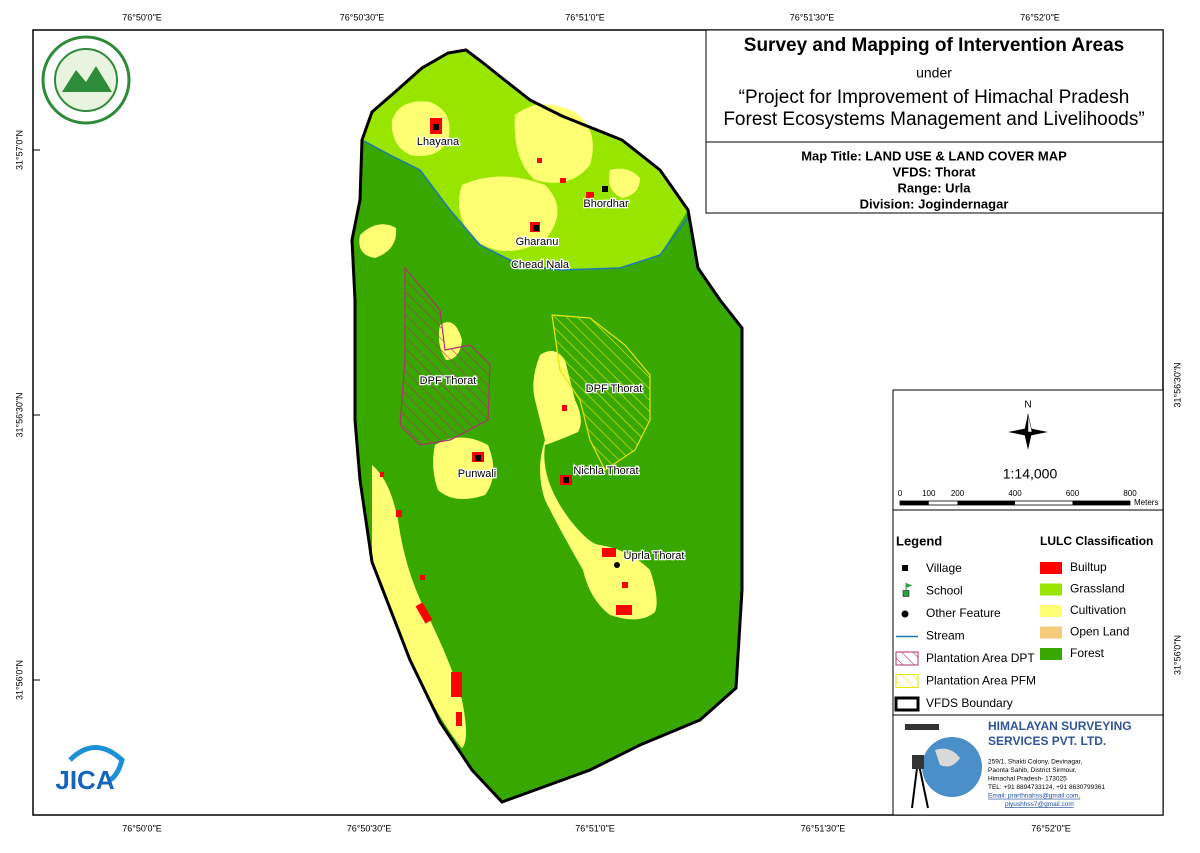  What do you see at coordinates (654, 556) in the screenshot?
I see `place-label: Uprla Thorat` at bounding box center [654, 556].